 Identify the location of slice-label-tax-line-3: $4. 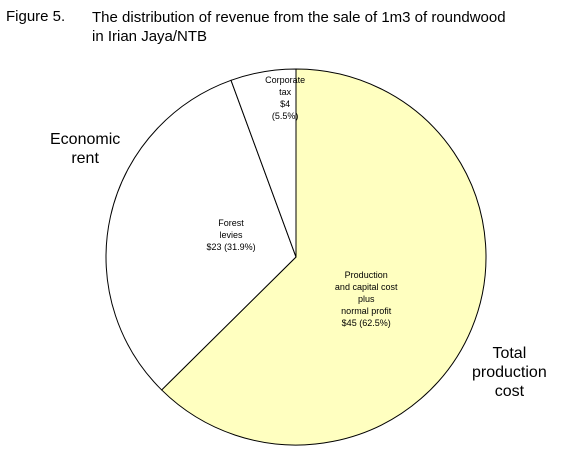
(285, 103).